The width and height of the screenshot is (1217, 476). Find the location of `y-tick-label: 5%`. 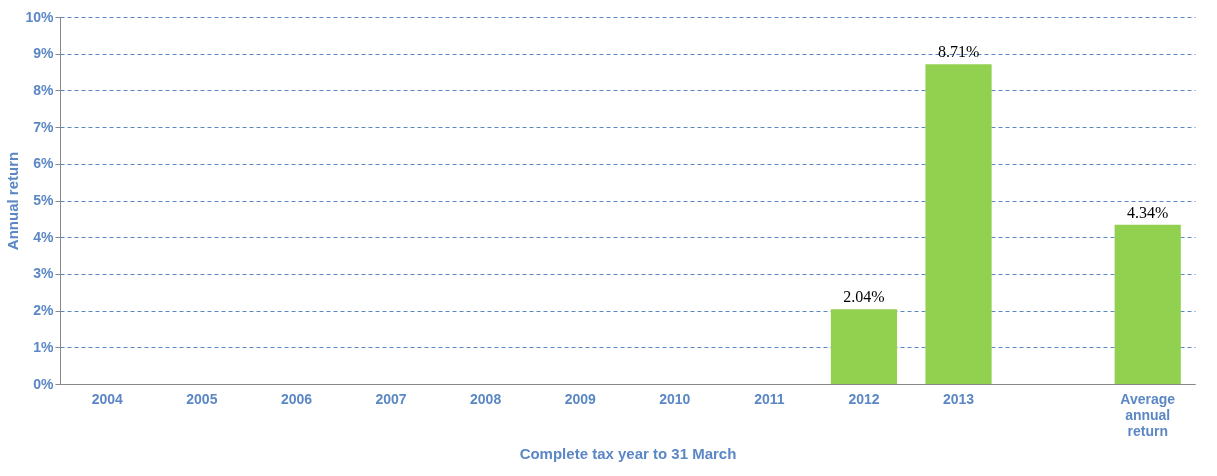

y-tick-label: 5% is located at coordinates (44, 200).